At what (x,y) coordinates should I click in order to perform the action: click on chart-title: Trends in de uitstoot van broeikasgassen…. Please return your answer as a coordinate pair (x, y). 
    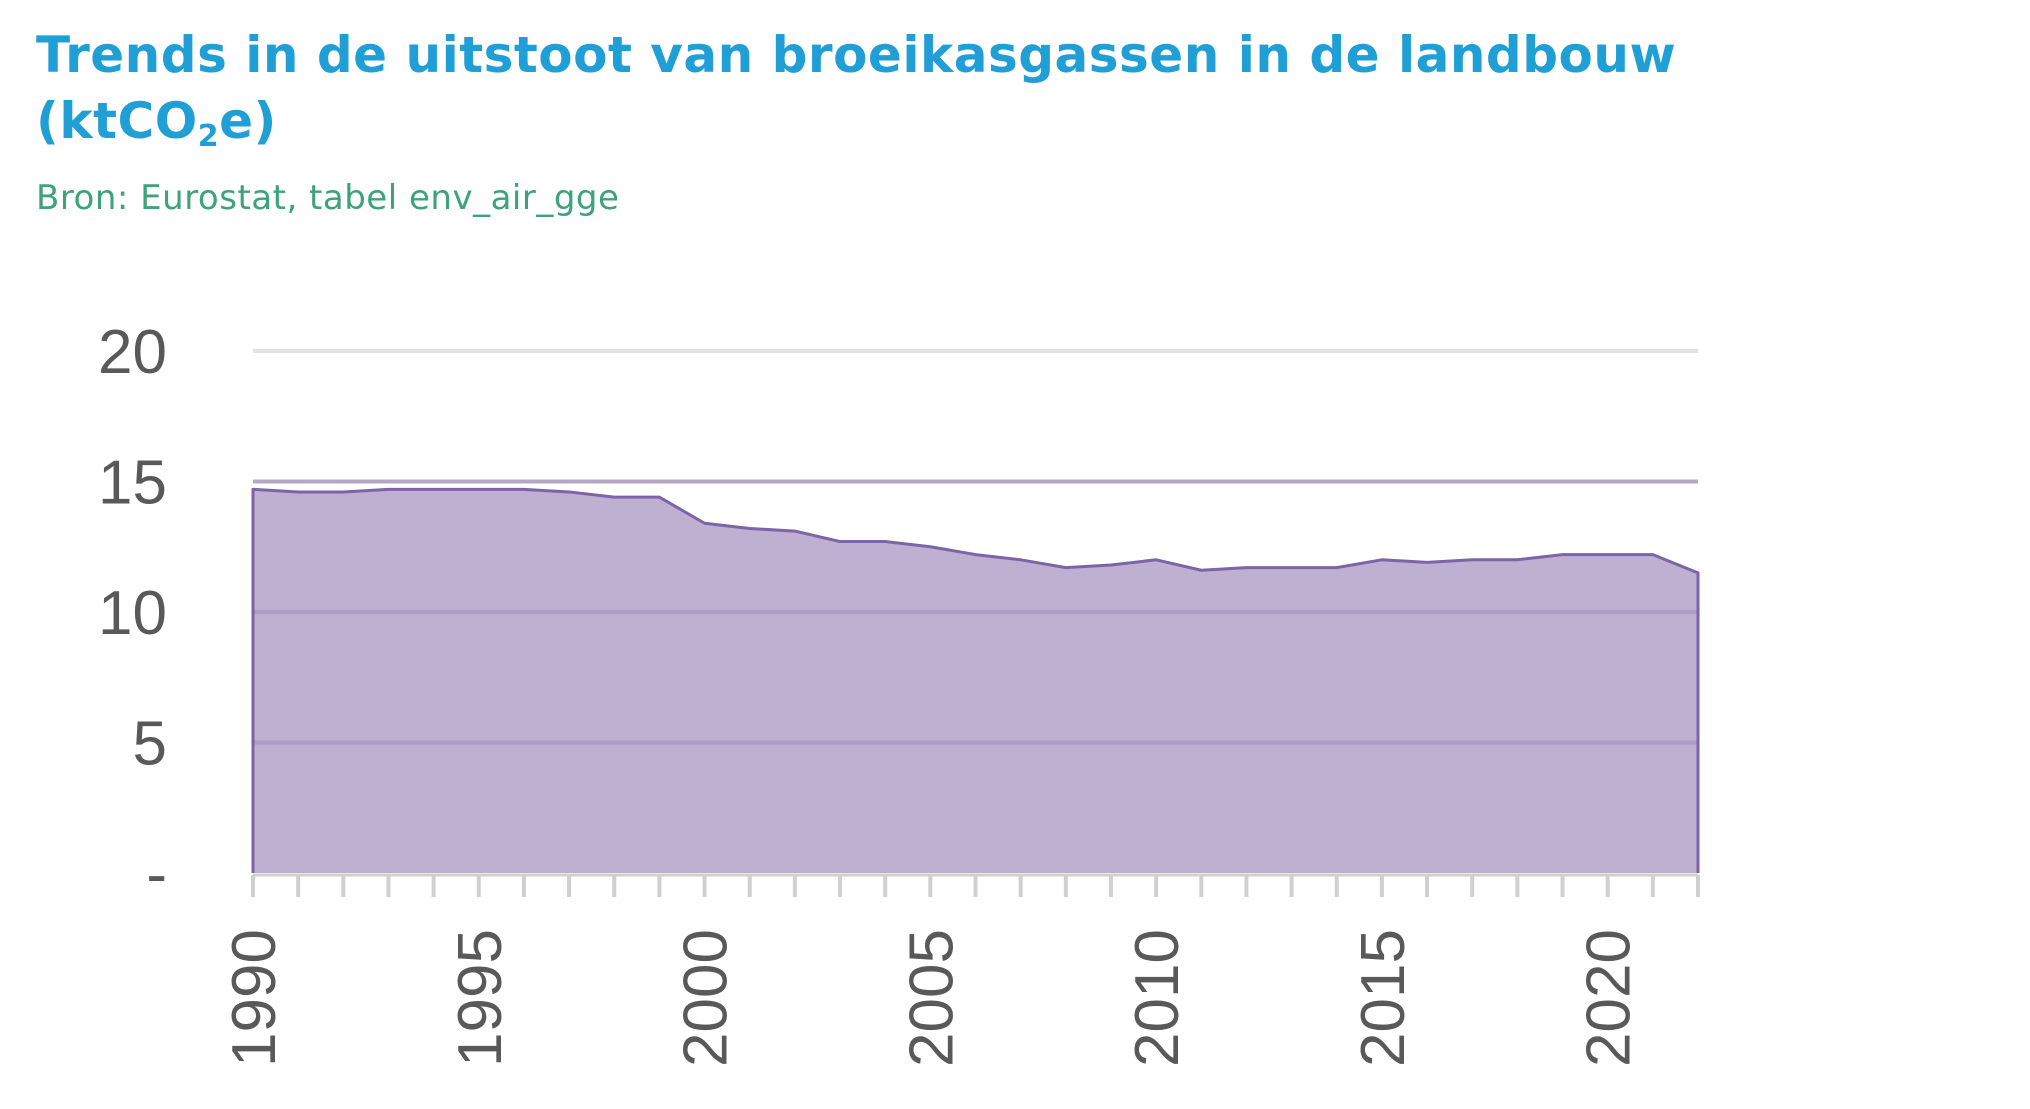
    Looking at the image, I should click on (911, 88).